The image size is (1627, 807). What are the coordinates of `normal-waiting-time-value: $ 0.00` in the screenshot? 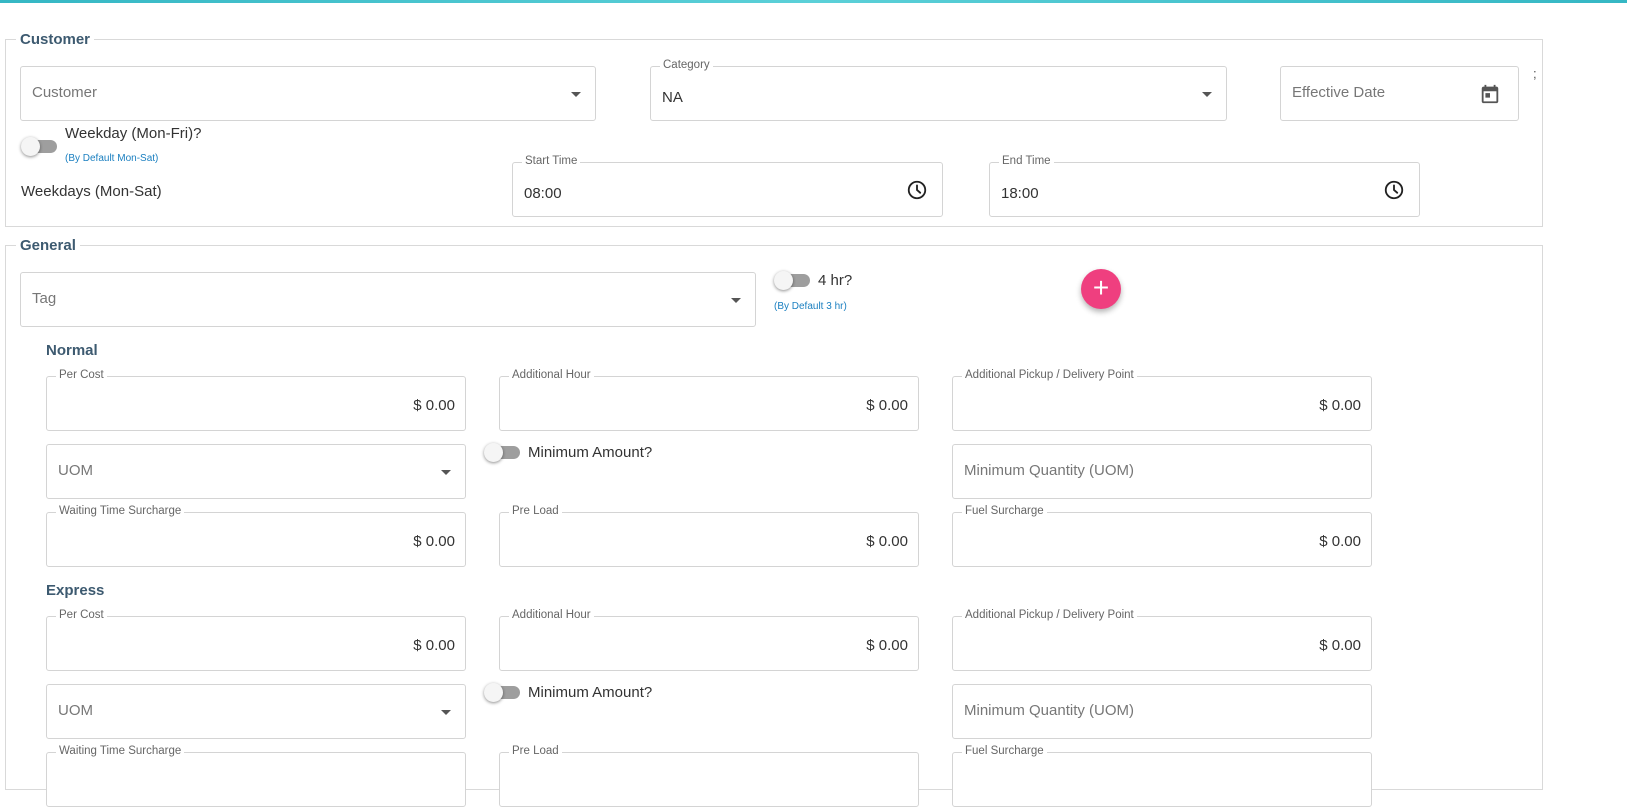 It's located at (434, 541).